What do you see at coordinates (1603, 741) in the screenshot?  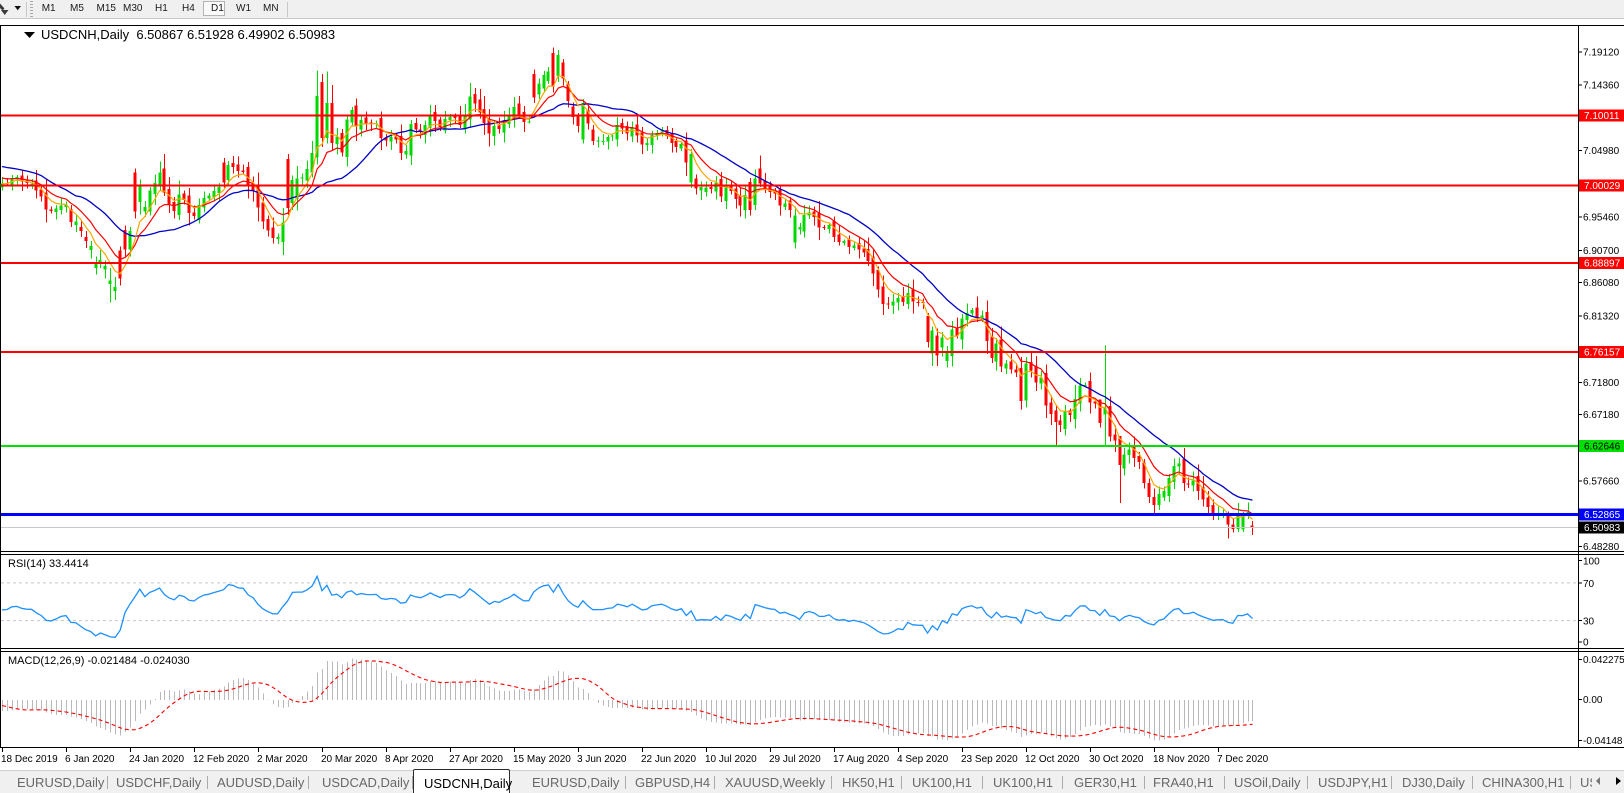 I see `svg-text: -0.04148` at bounding box center [1603, 741].